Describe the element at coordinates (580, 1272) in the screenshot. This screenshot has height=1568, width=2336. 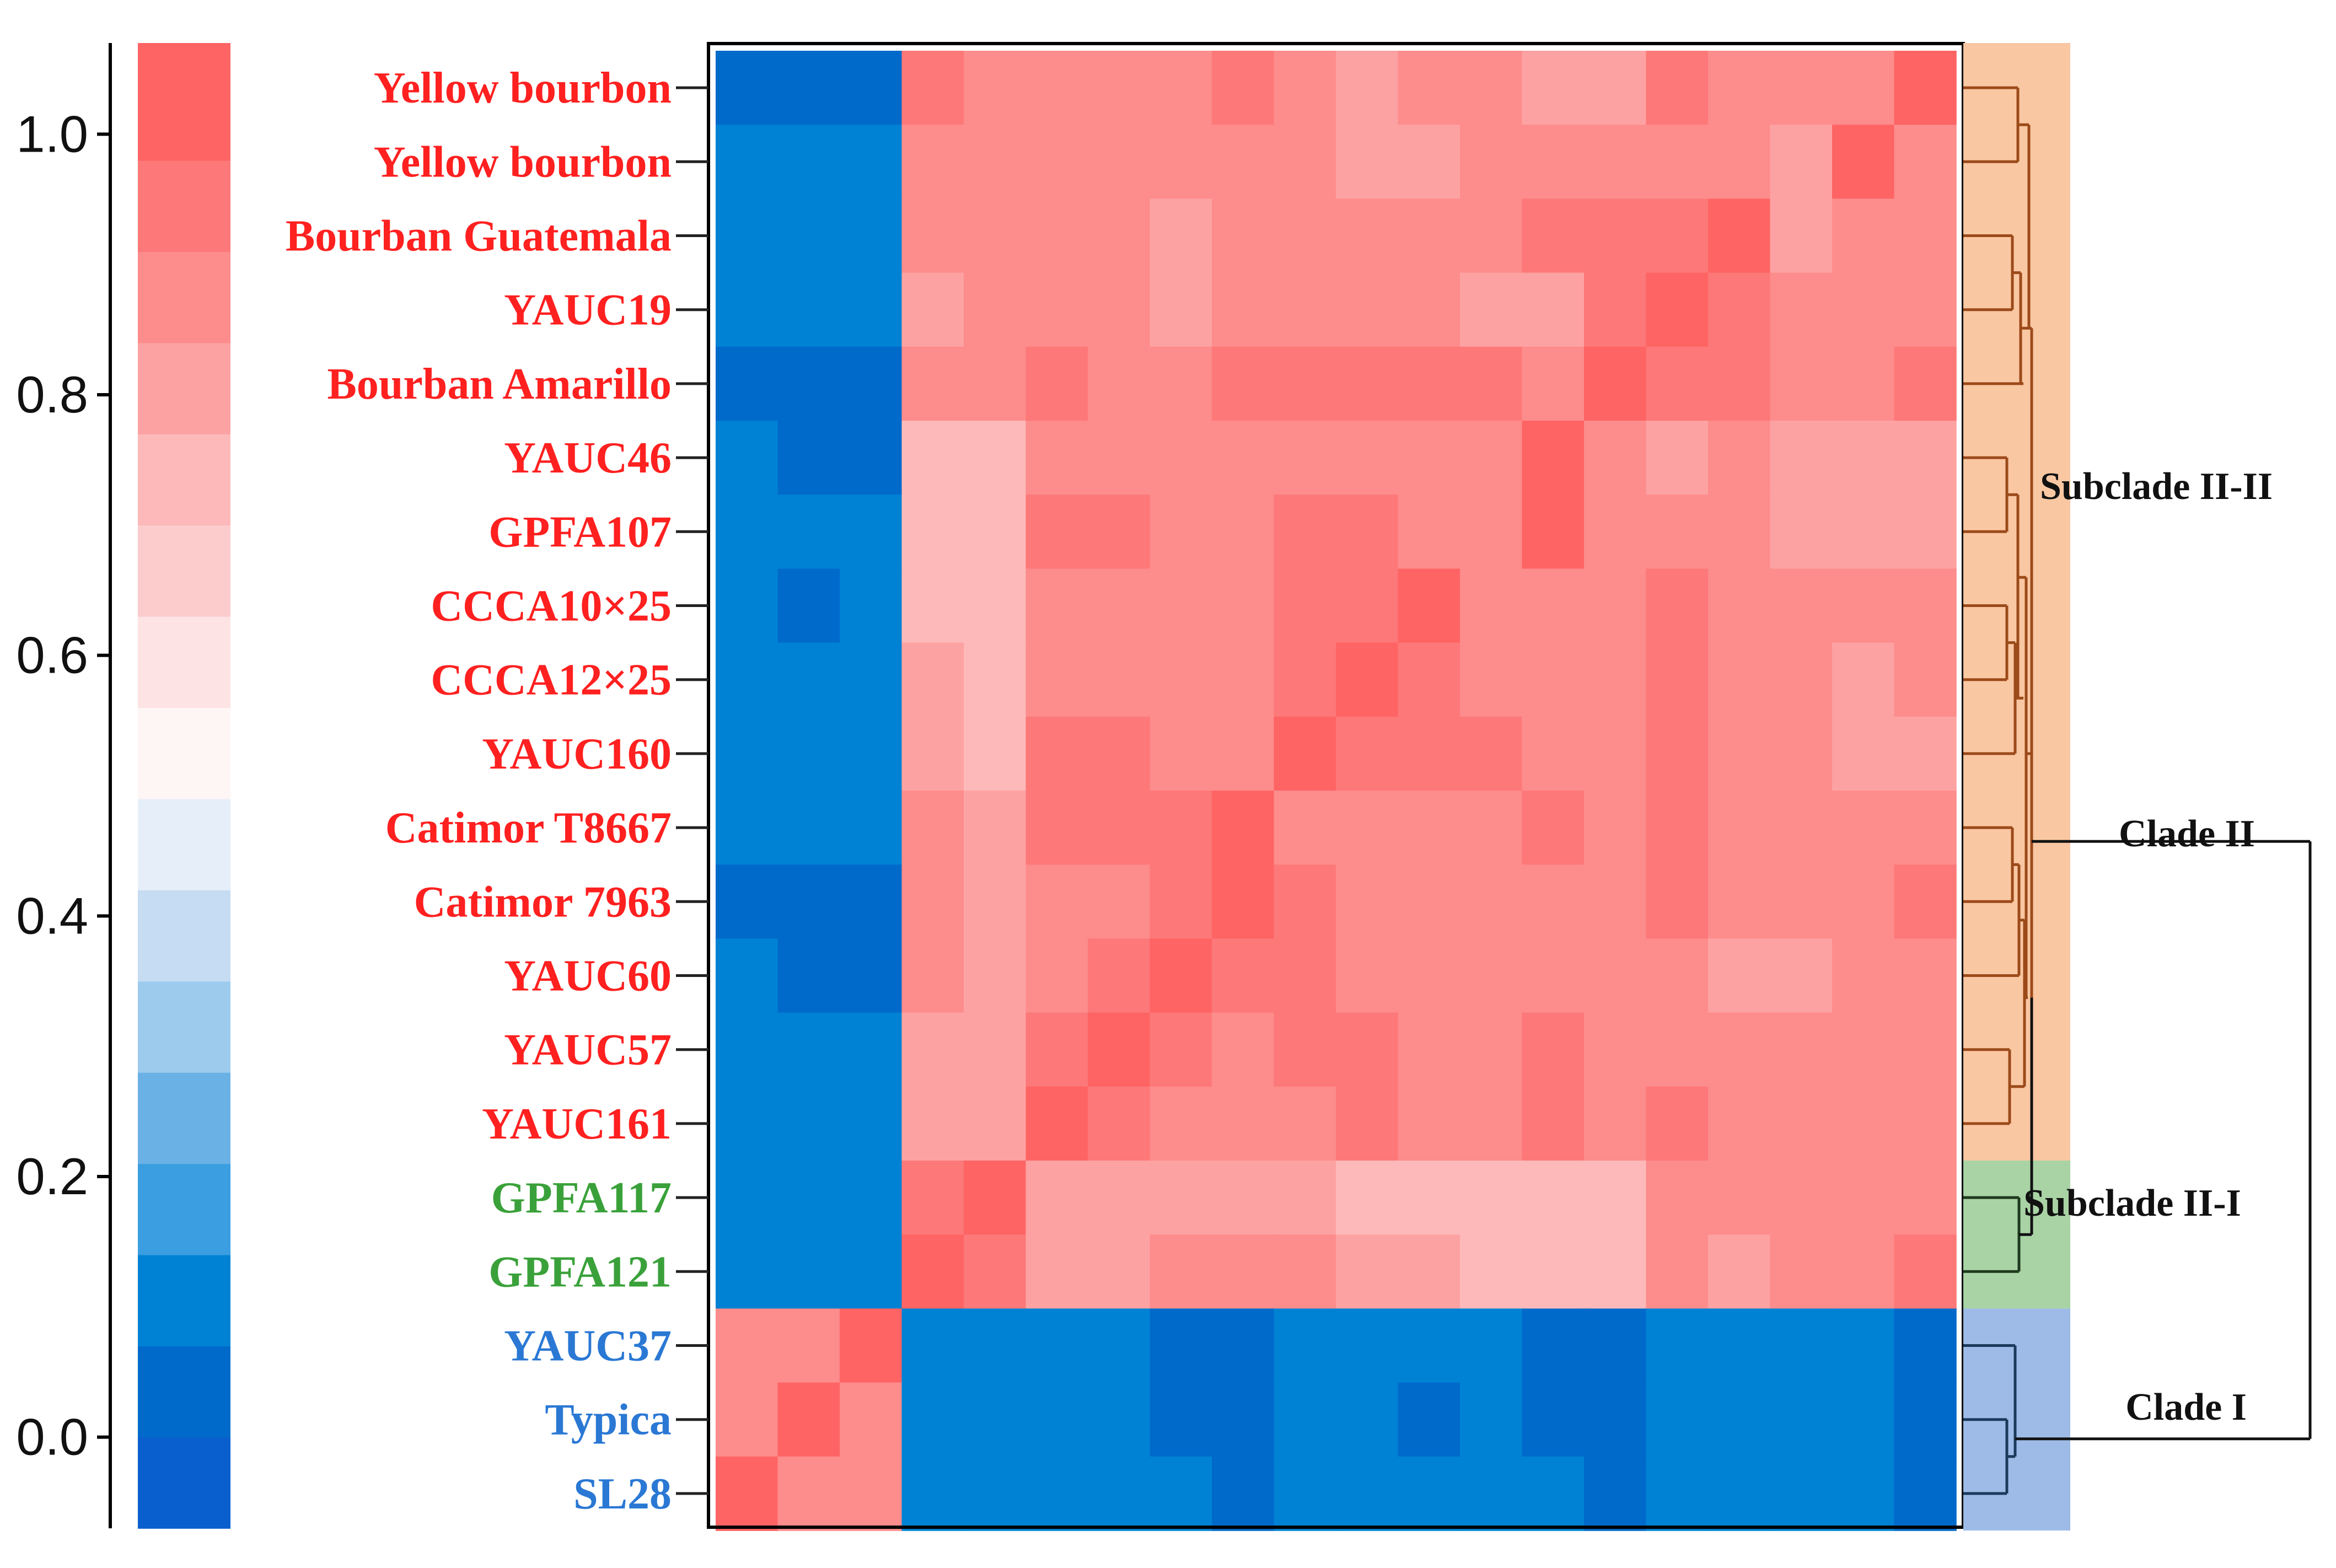
I see `row-label: GPFA121` at that location.